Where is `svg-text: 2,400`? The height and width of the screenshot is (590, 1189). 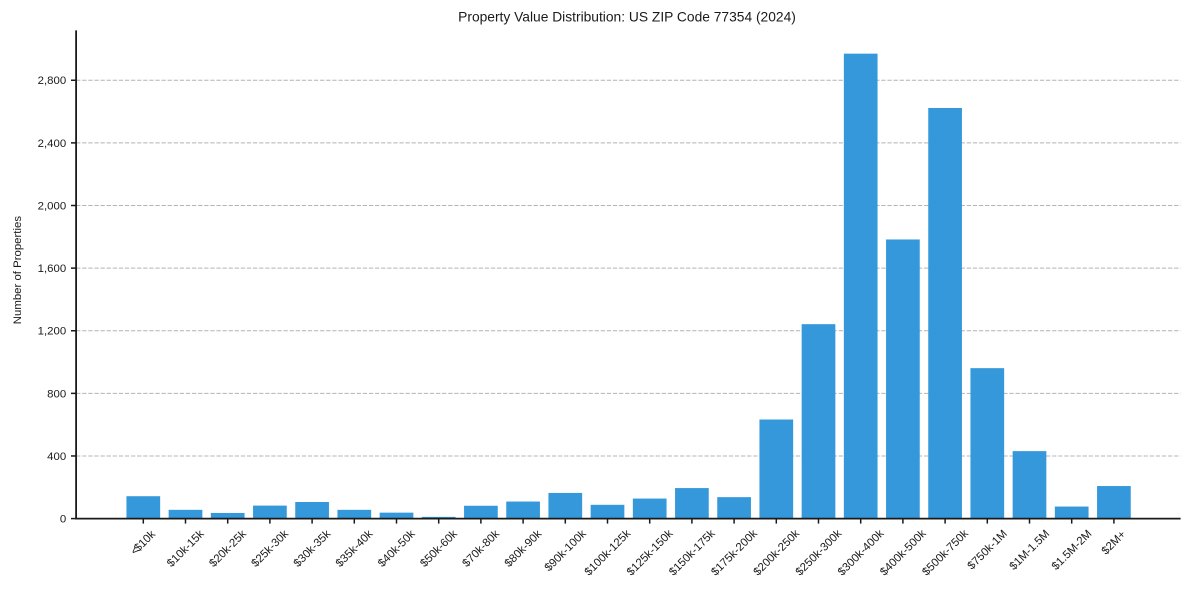 svg-text: 2,400 is located at coordinates (52, 144).